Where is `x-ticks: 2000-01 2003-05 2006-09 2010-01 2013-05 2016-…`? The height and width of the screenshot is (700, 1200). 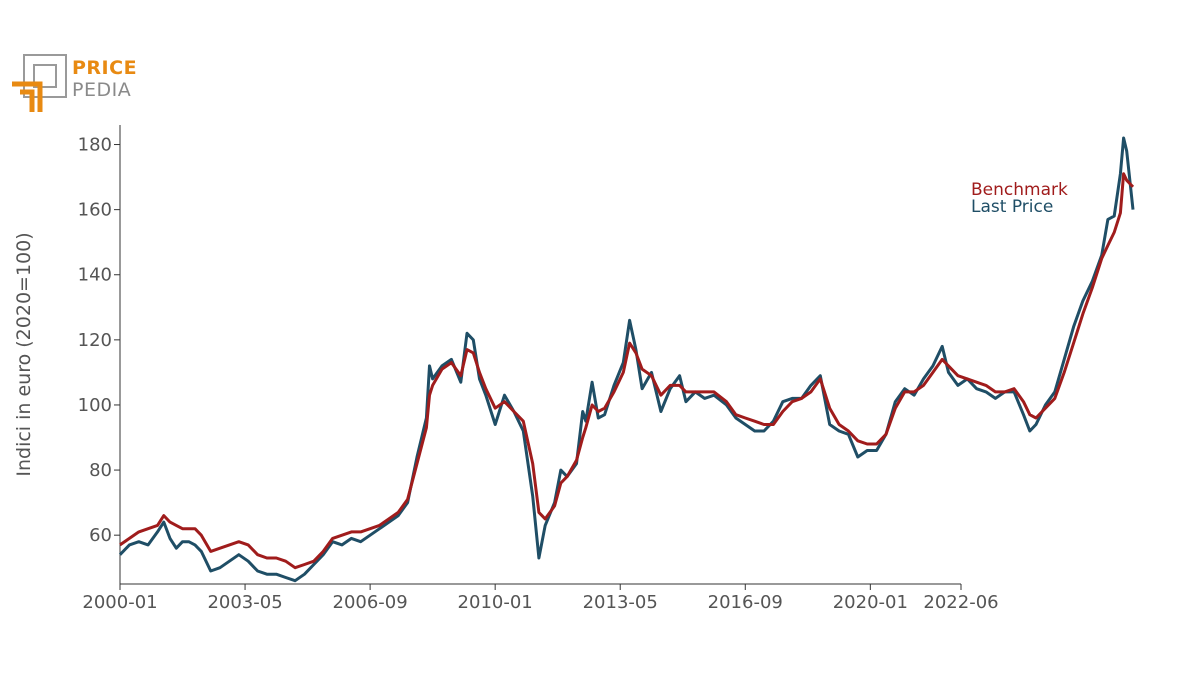
x-ticks: 2000-01 2003-05 2006-09 2010-01 2013-05 2016-… is located at coordinates (540, 598).